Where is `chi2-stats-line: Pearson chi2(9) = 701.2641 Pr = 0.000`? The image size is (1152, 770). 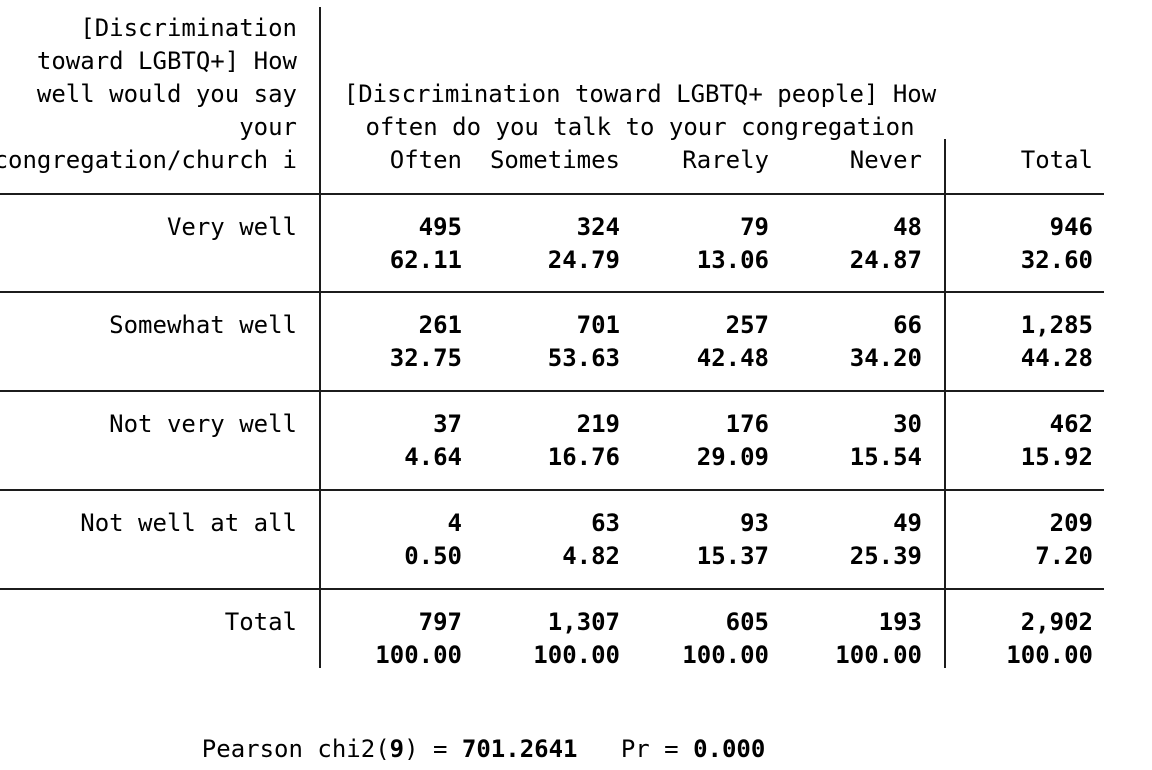 chi2-stats-line: Pearson chi2(9) = 701.2641 Pr = 0.000 is located at coordinates (455, 740).